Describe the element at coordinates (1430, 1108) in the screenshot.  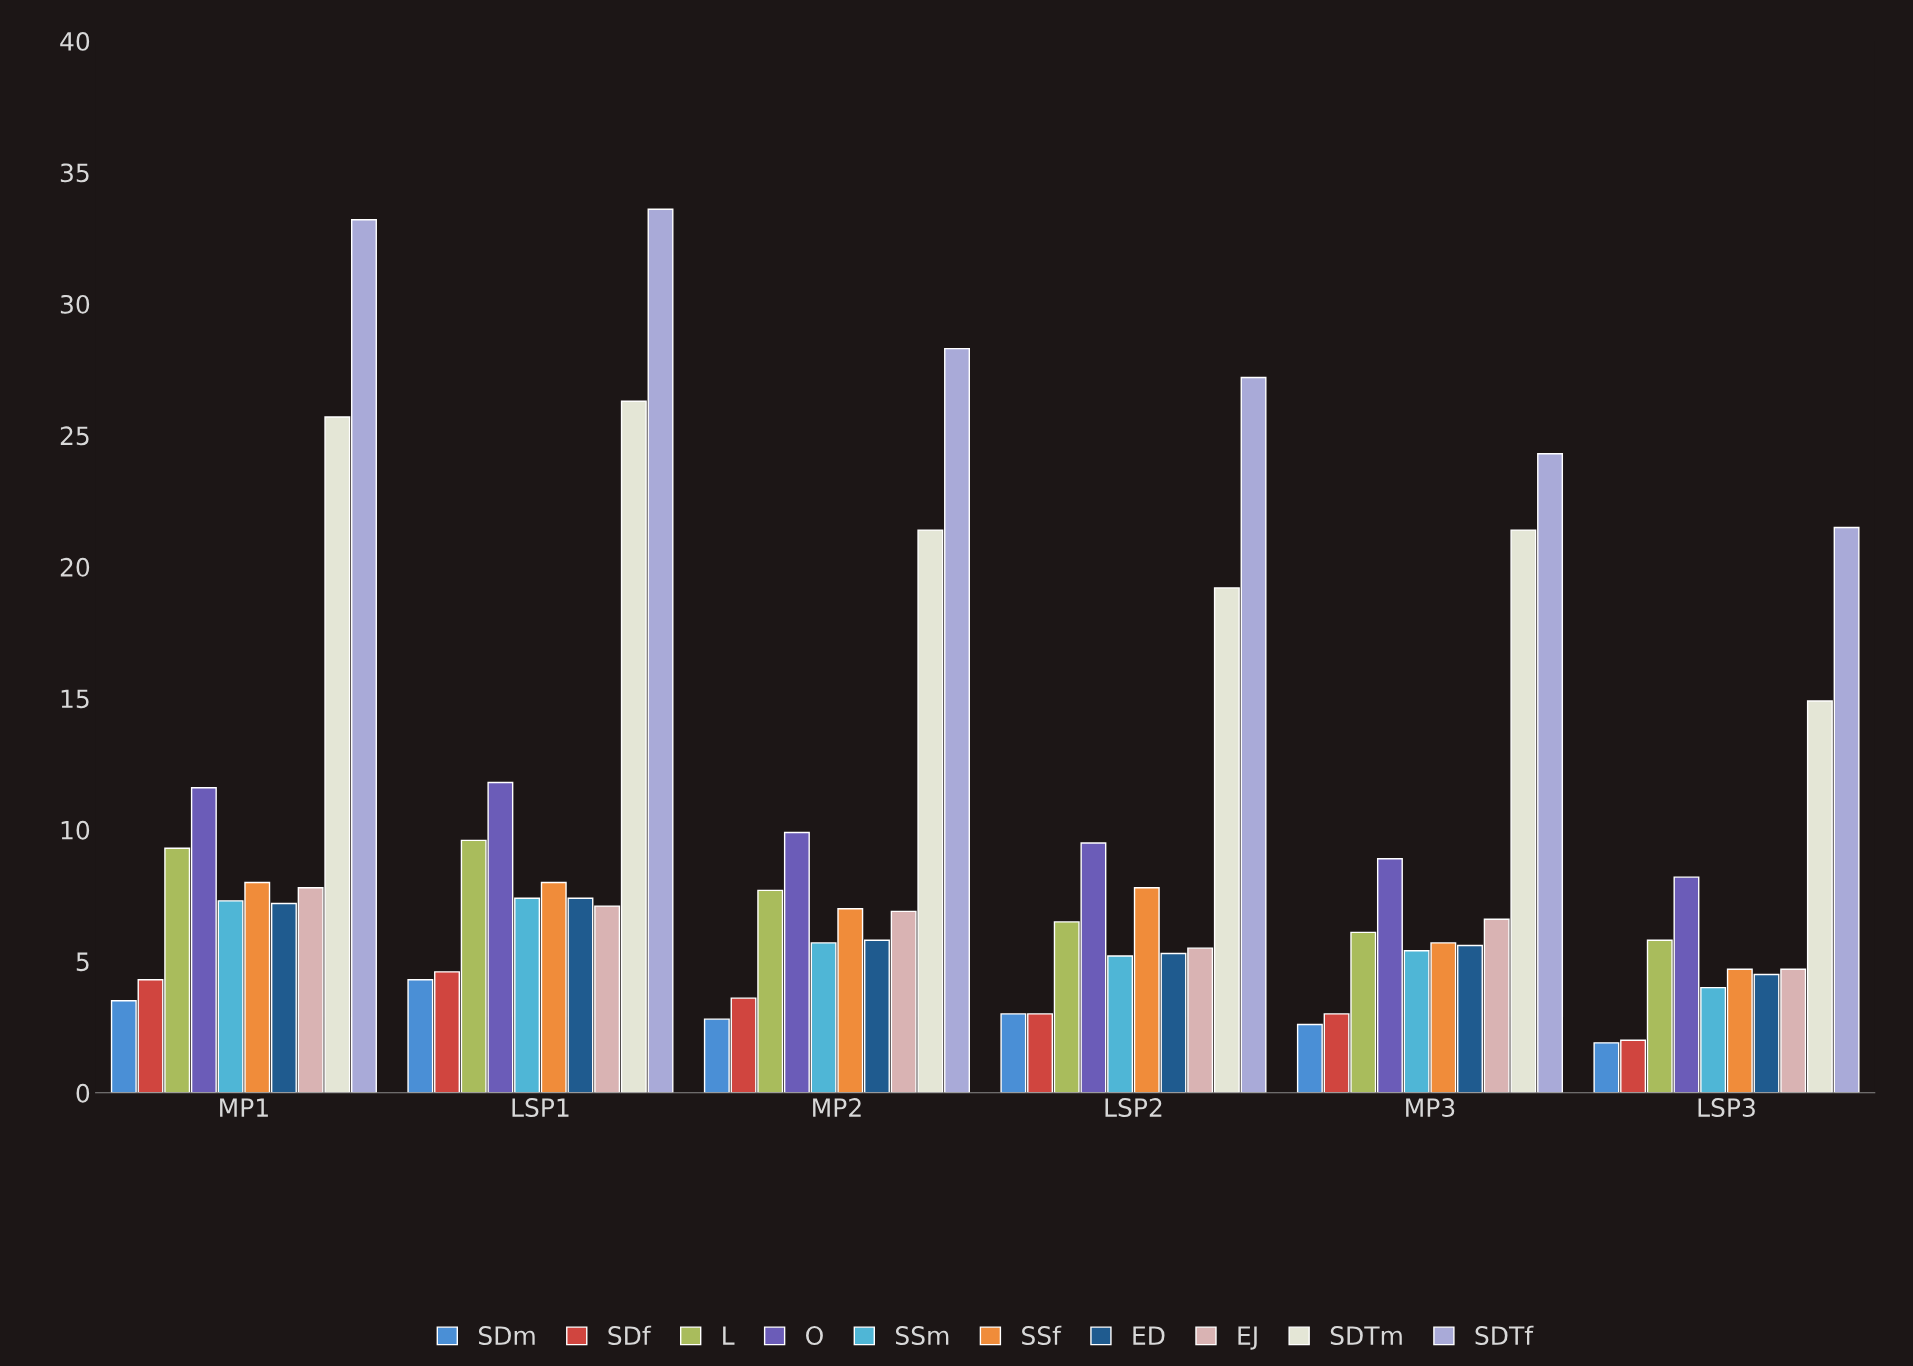
I see `x-tick-label: MP3` at that location.